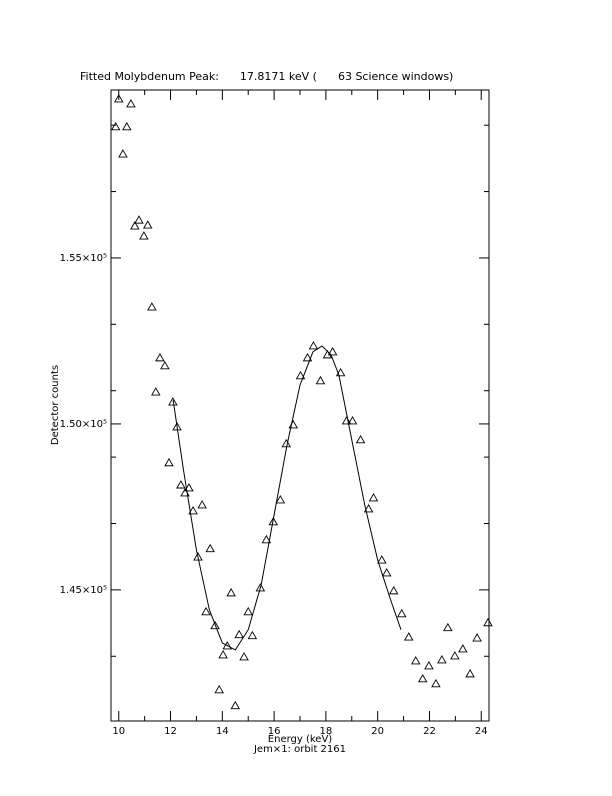  What do you see at coordinates (274, 731) in the screenshot?
I see `x-tick-label: 16` at bounding box center [274, 731].